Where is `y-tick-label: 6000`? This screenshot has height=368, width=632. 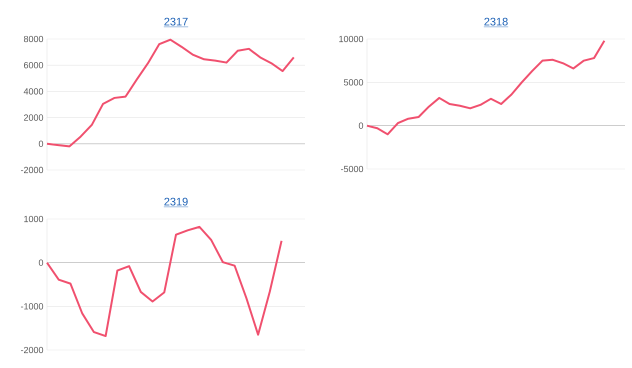 y-tick-label: 6000 is located at coordinates (34, 65).